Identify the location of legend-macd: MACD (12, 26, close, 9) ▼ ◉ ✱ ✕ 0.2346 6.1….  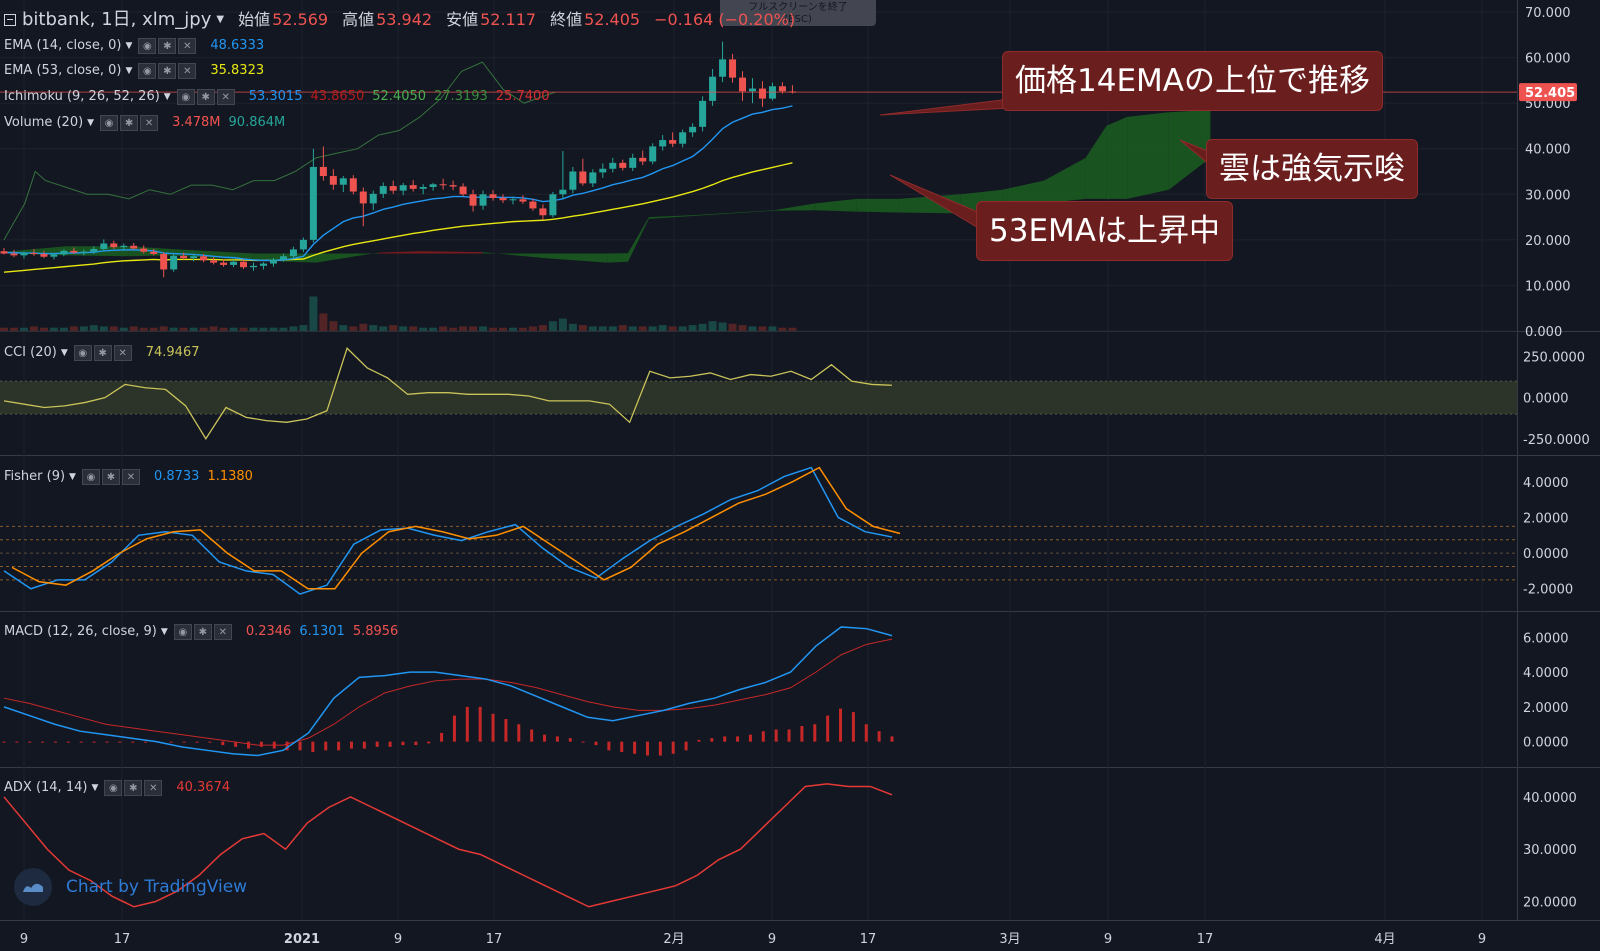
(201, 632).